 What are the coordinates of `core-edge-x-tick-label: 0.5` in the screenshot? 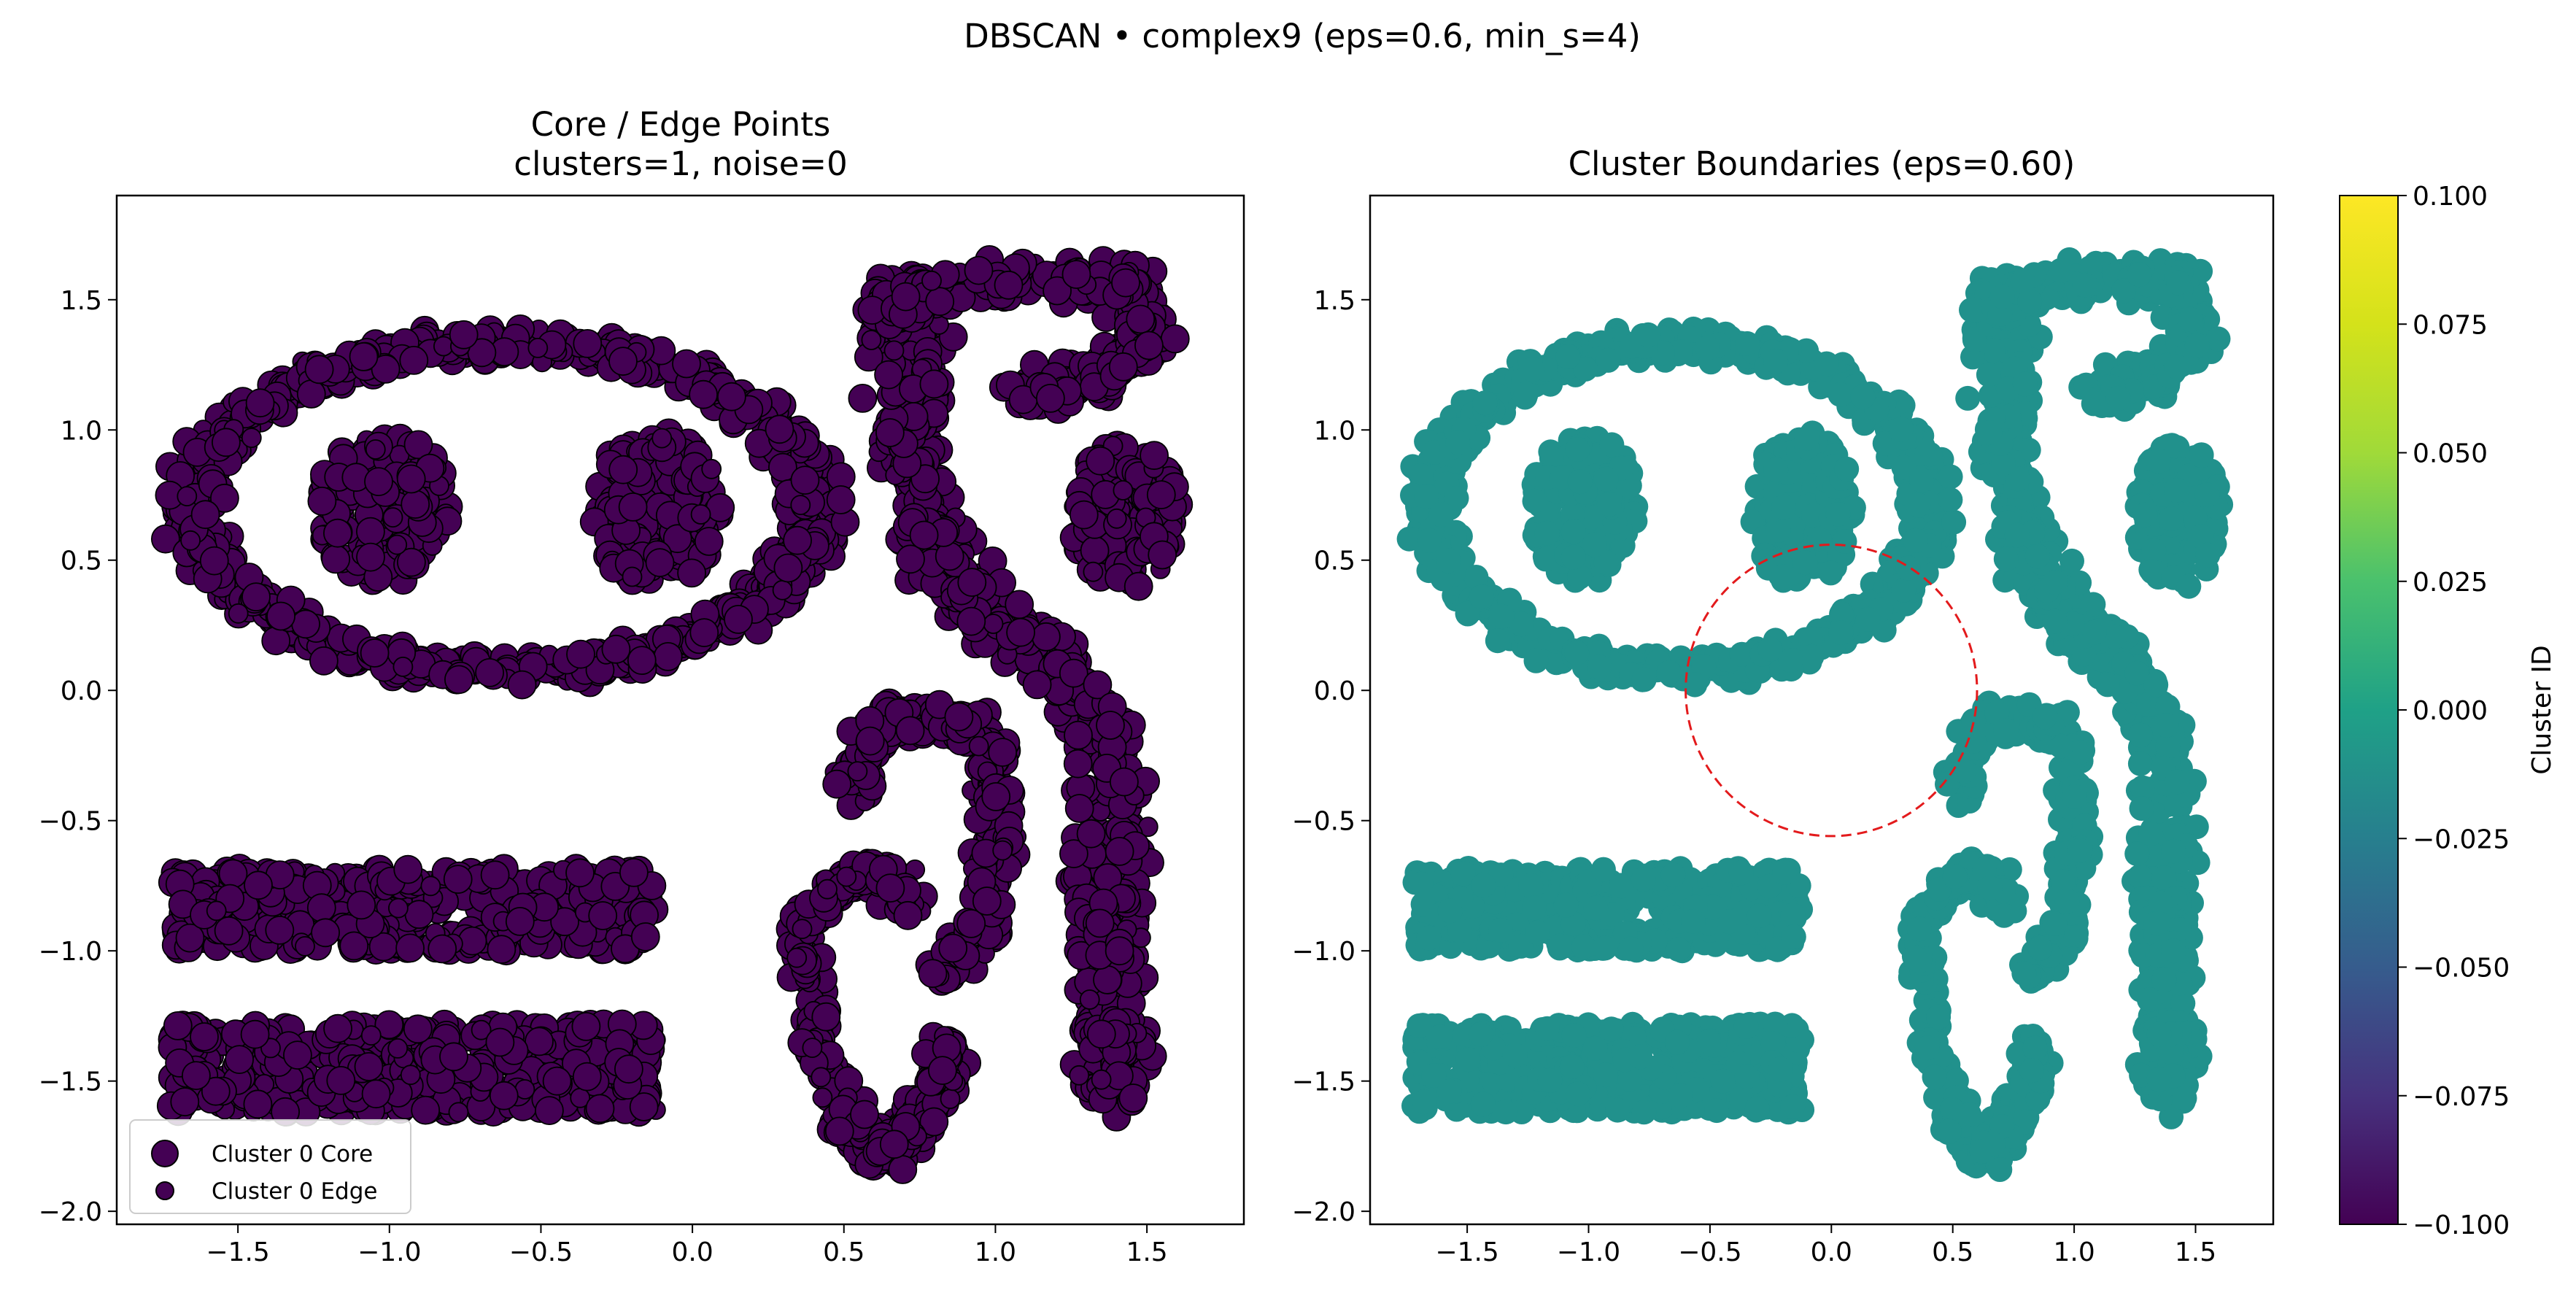 It's located at (844, 1252).